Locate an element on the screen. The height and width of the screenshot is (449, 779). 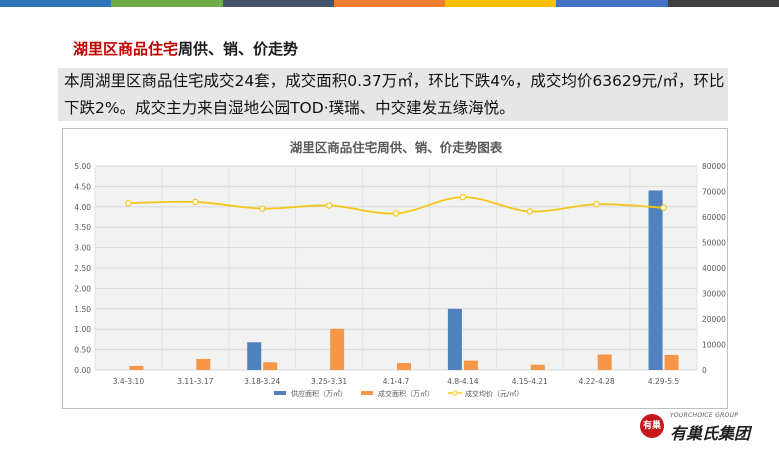
left-tick-label: 3.50 is located at coordinates (82, 227).